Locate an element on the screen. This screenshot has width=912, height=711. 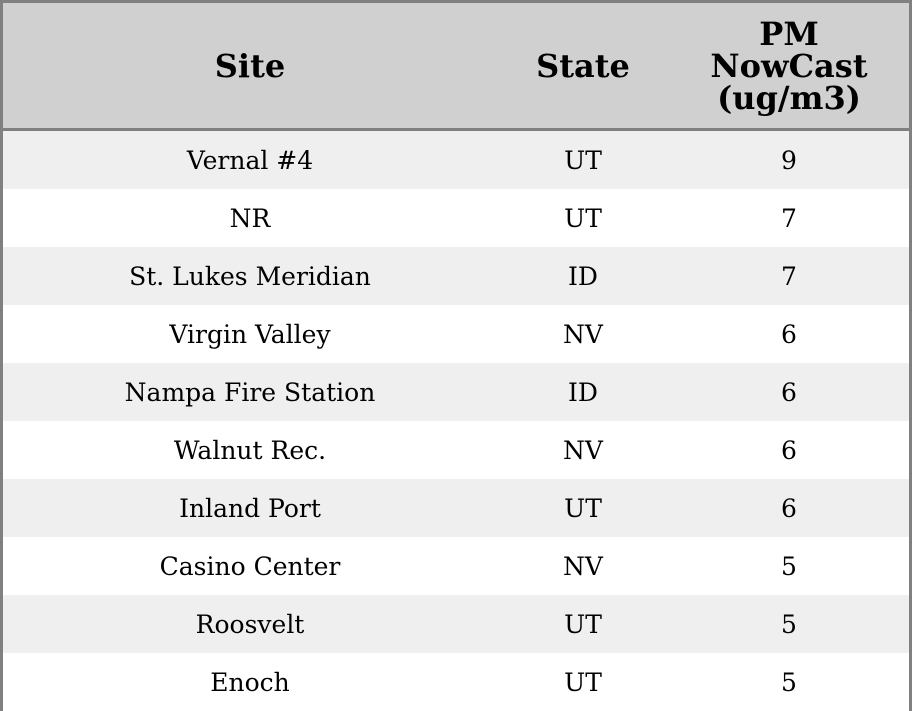
column-header-state: State is located at coordinates (583, 67).